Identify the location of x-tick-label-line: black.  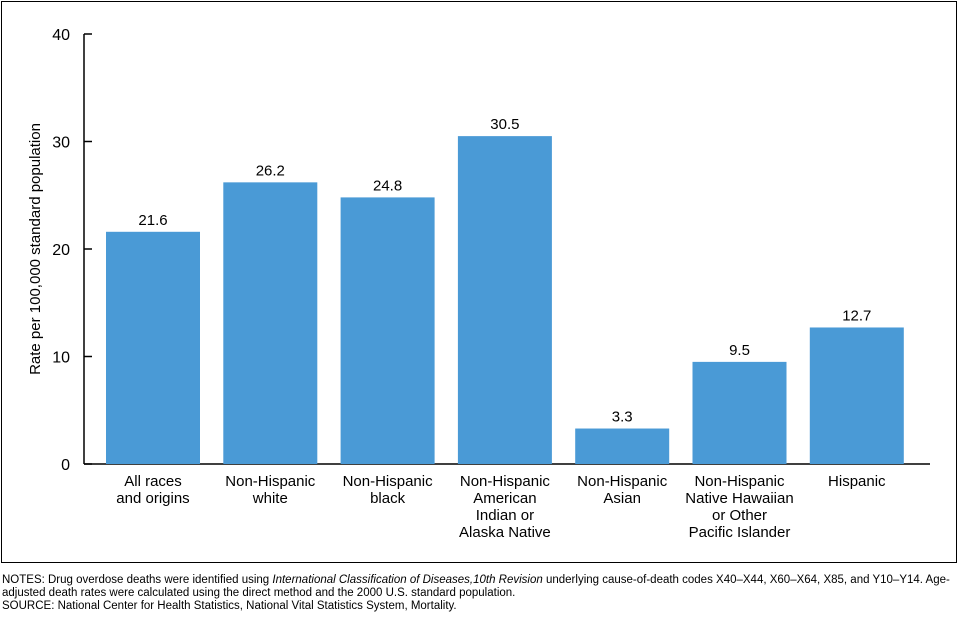
(388, 498).